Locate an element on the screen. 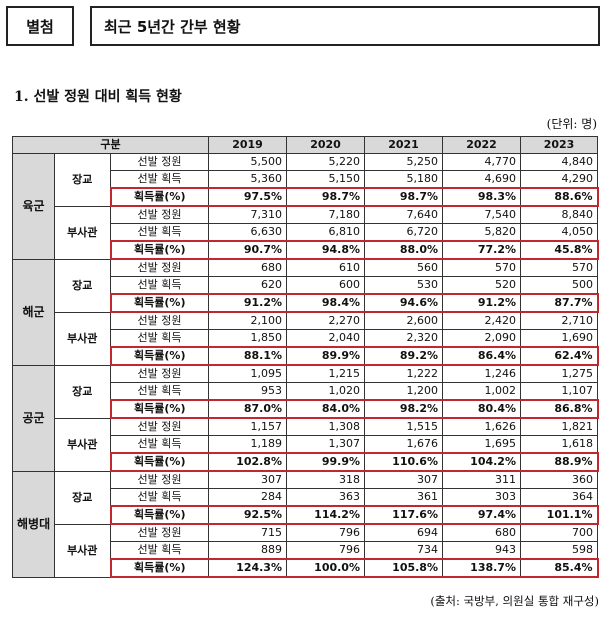 This screenshot has height=620, width=607. value-cell: 98.7% is located at coordinates (325, 197).